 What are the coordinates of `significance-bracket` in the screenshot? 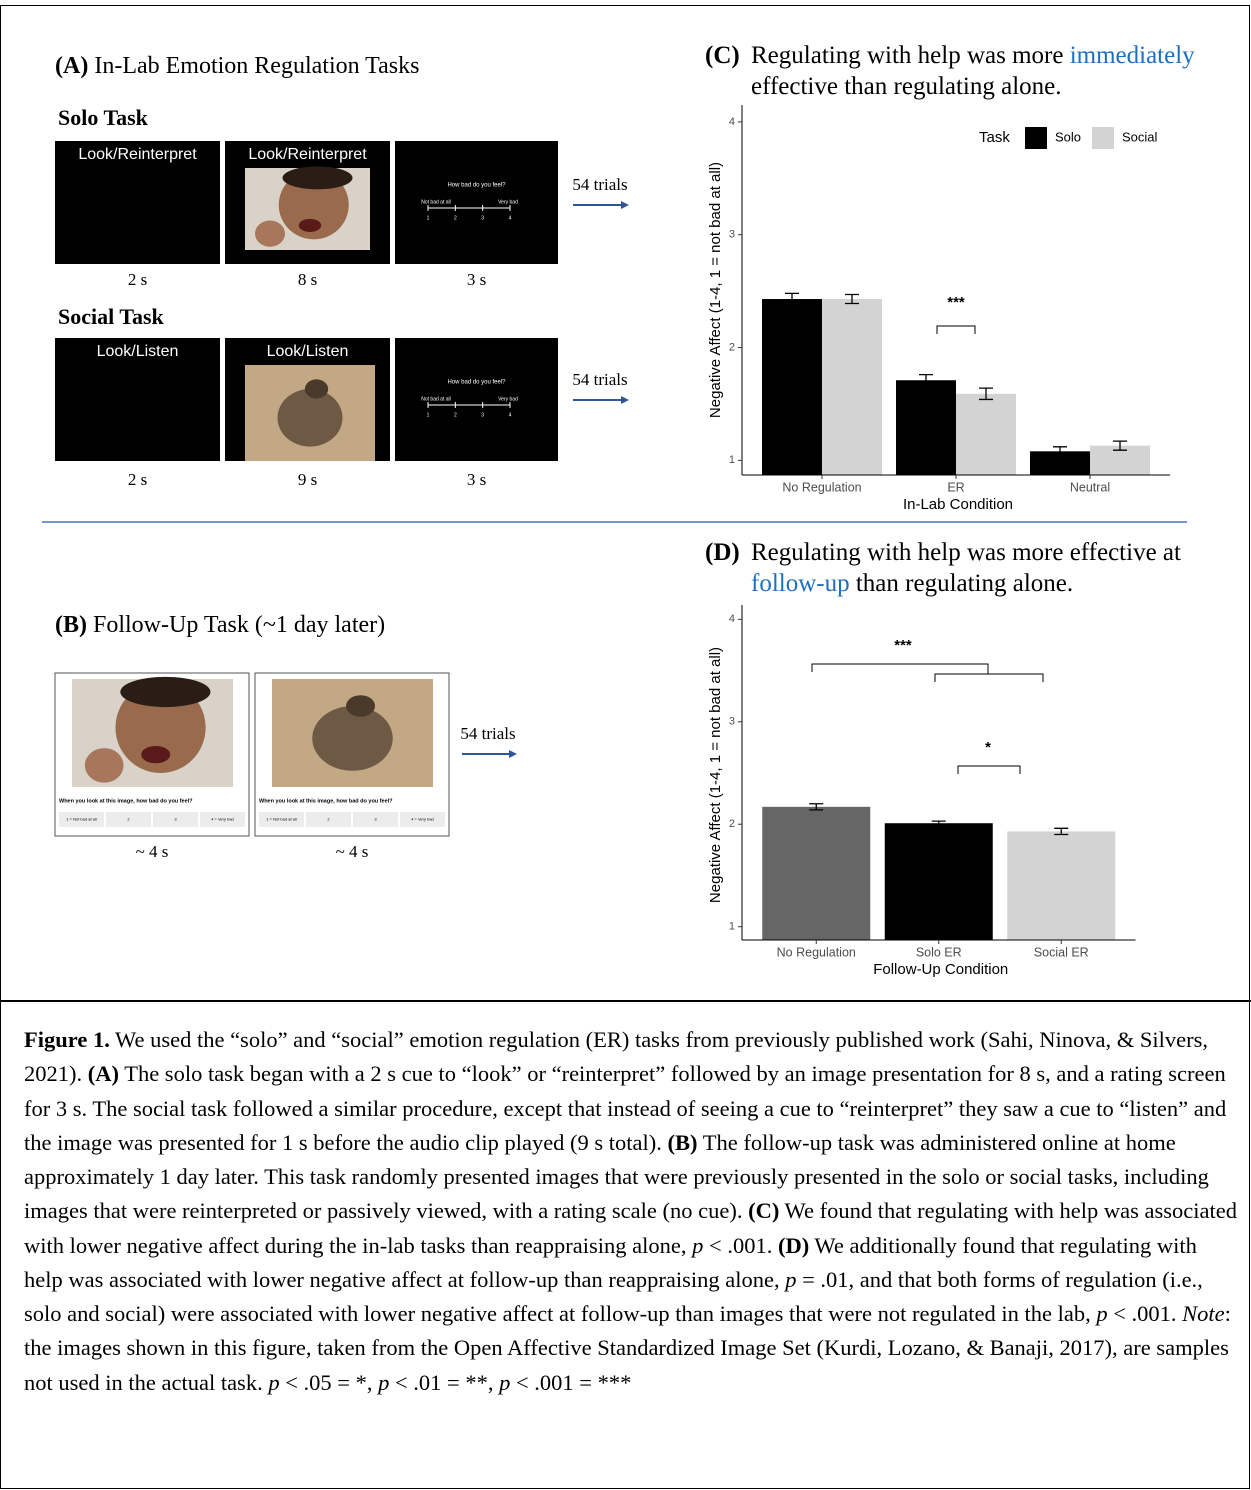 It's located at (989, 769).